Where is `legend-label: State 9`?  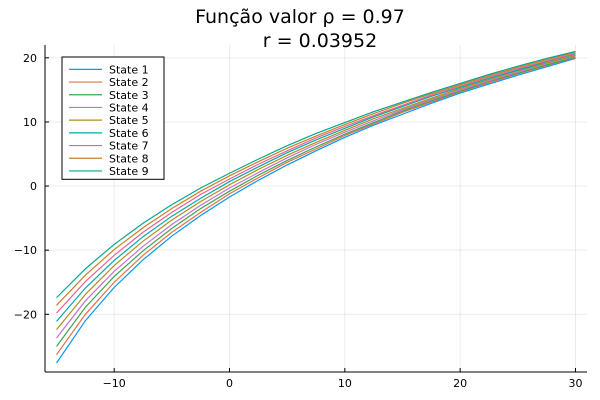
legend-label: State 9 is located at coordinates (129, 171).